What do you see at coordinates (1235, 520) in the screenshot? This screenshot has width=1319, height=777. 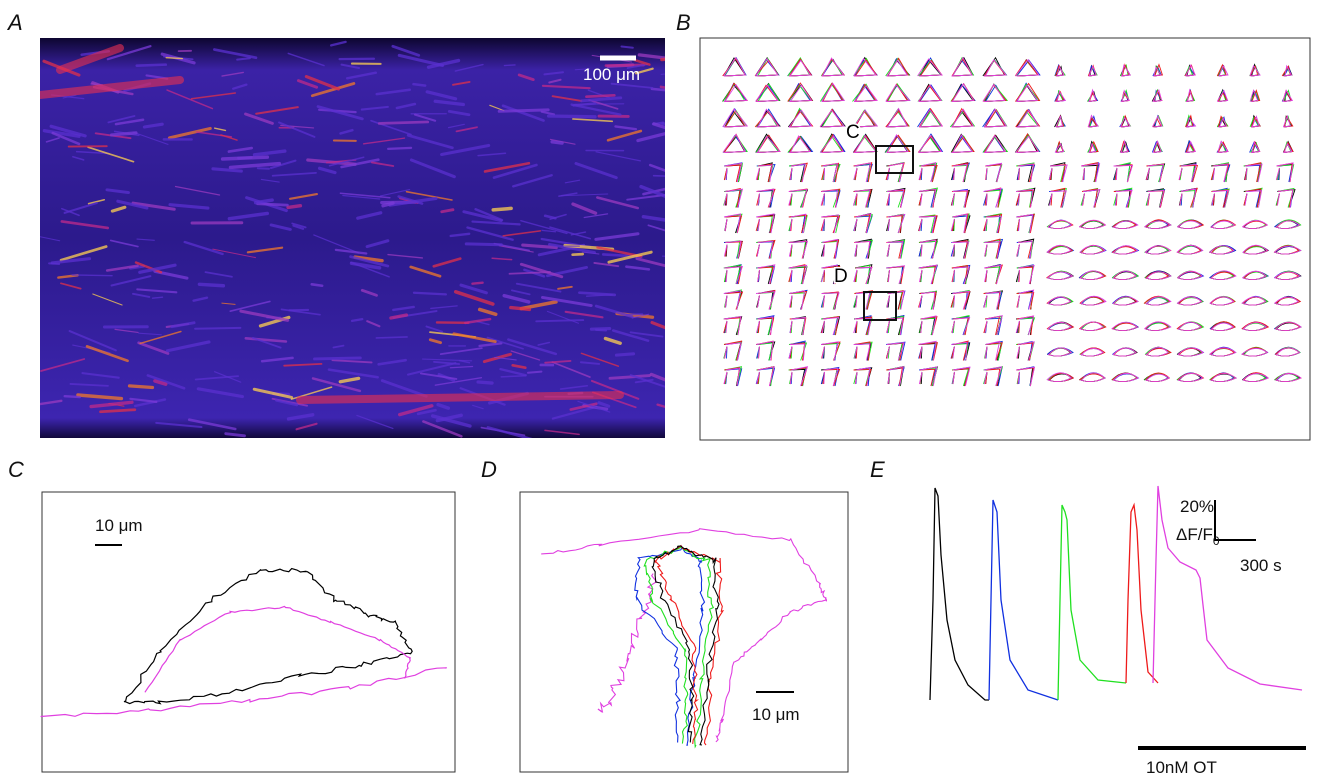 I see `scale-bar` at bounding box center [1235, 520].